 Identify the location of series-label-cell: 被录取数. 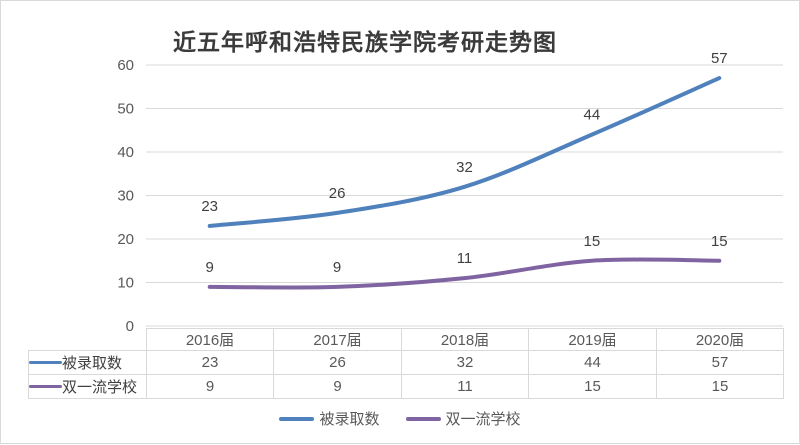
(87, 362).